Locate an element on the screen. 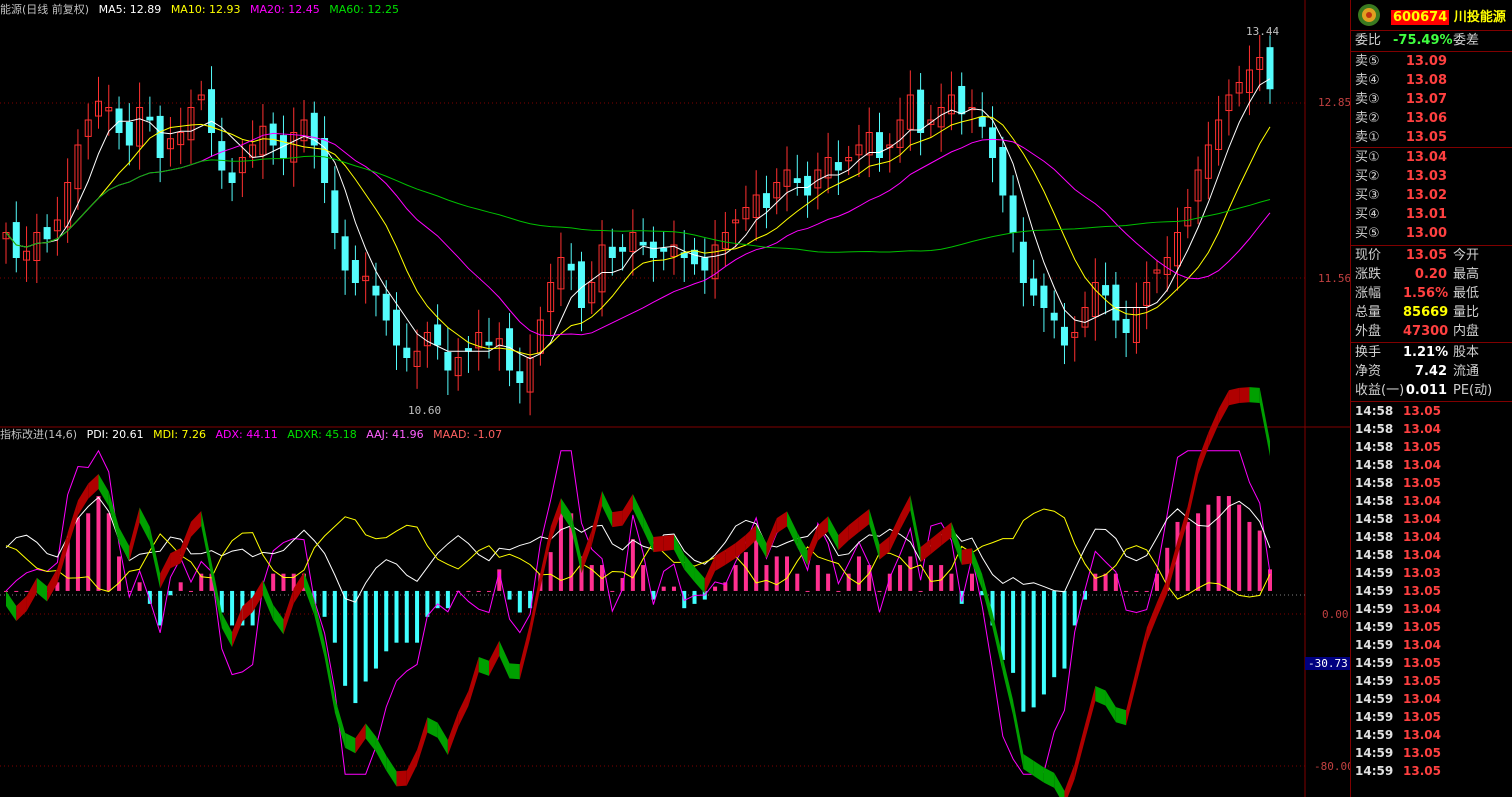 The height and width of the screenshot is (797, 1512). bid-row-label: 买④ is located at coordinates (1367, 214).